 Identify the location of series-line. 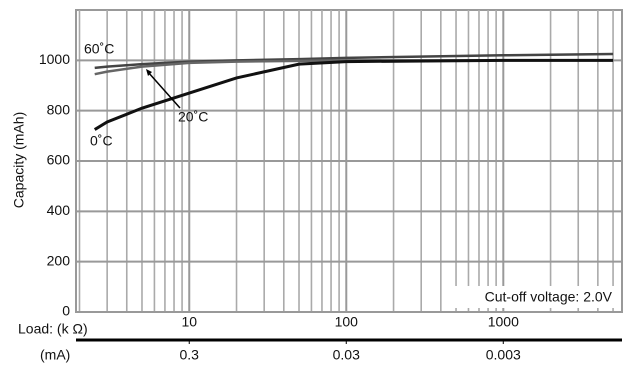
(354, 61).